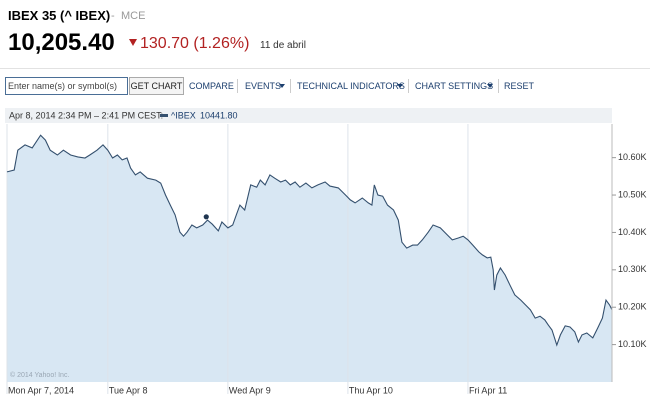  I want to click on info-bar, so click(308, 115).